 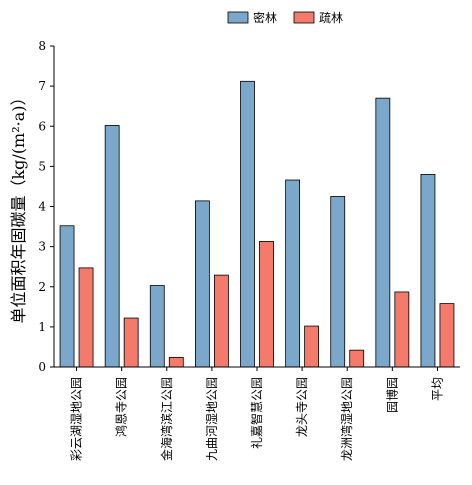 I want to click on x-tick-label-8: 平均, so click(x=437, y=389).